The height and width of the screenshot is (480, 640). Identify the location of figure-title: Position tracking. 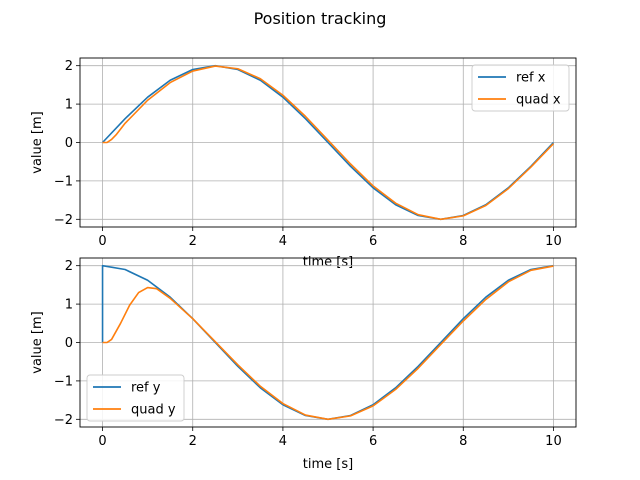
(320, 18).